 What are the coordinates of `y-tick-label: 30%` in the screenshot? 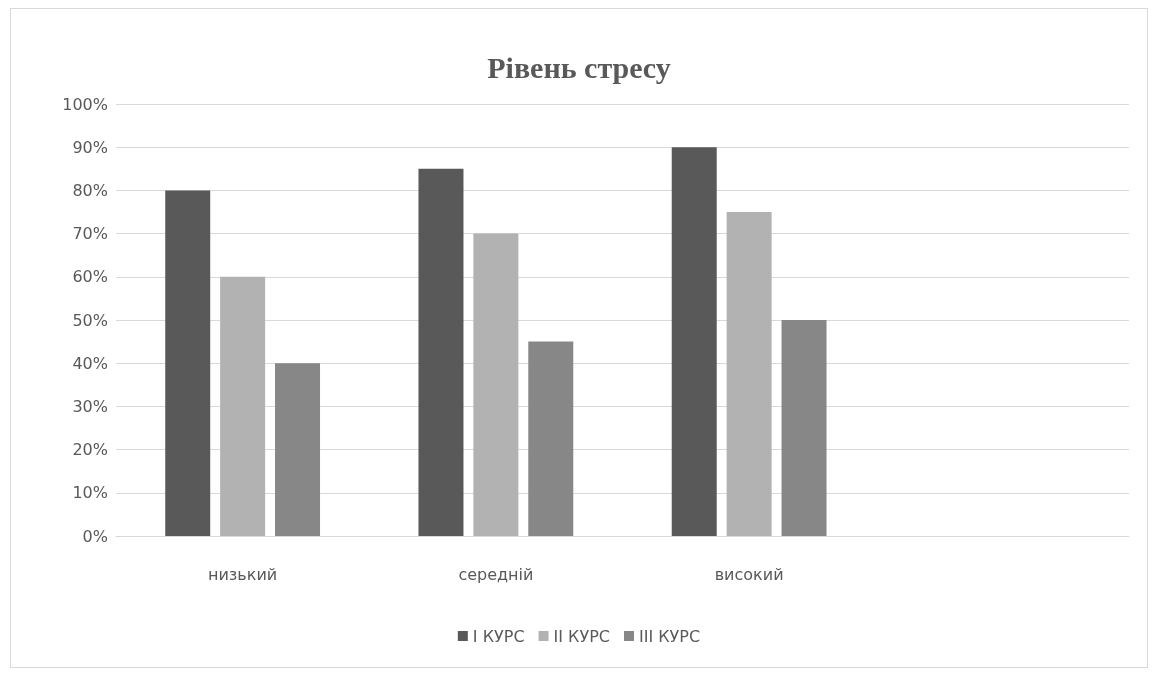 It's located at (90, 406).